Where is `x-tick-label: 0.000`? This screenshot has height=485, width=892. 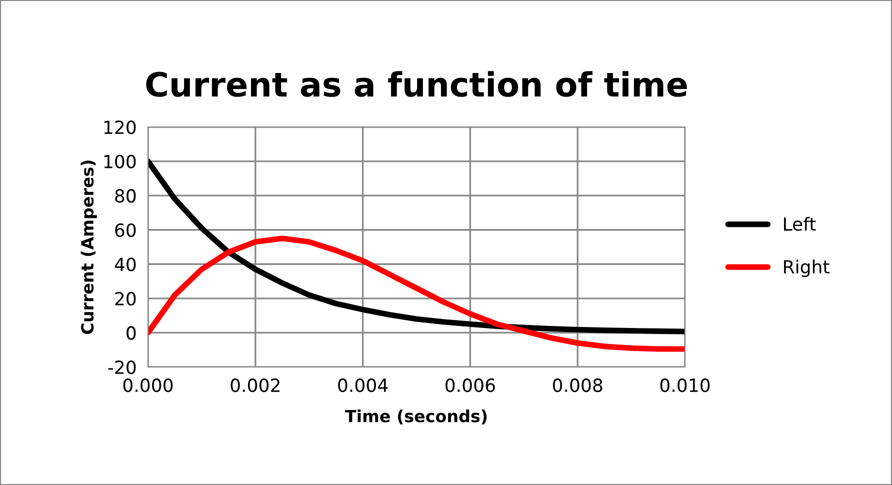
x-tick-label: 0.000 is located at coordinates (148, 385).